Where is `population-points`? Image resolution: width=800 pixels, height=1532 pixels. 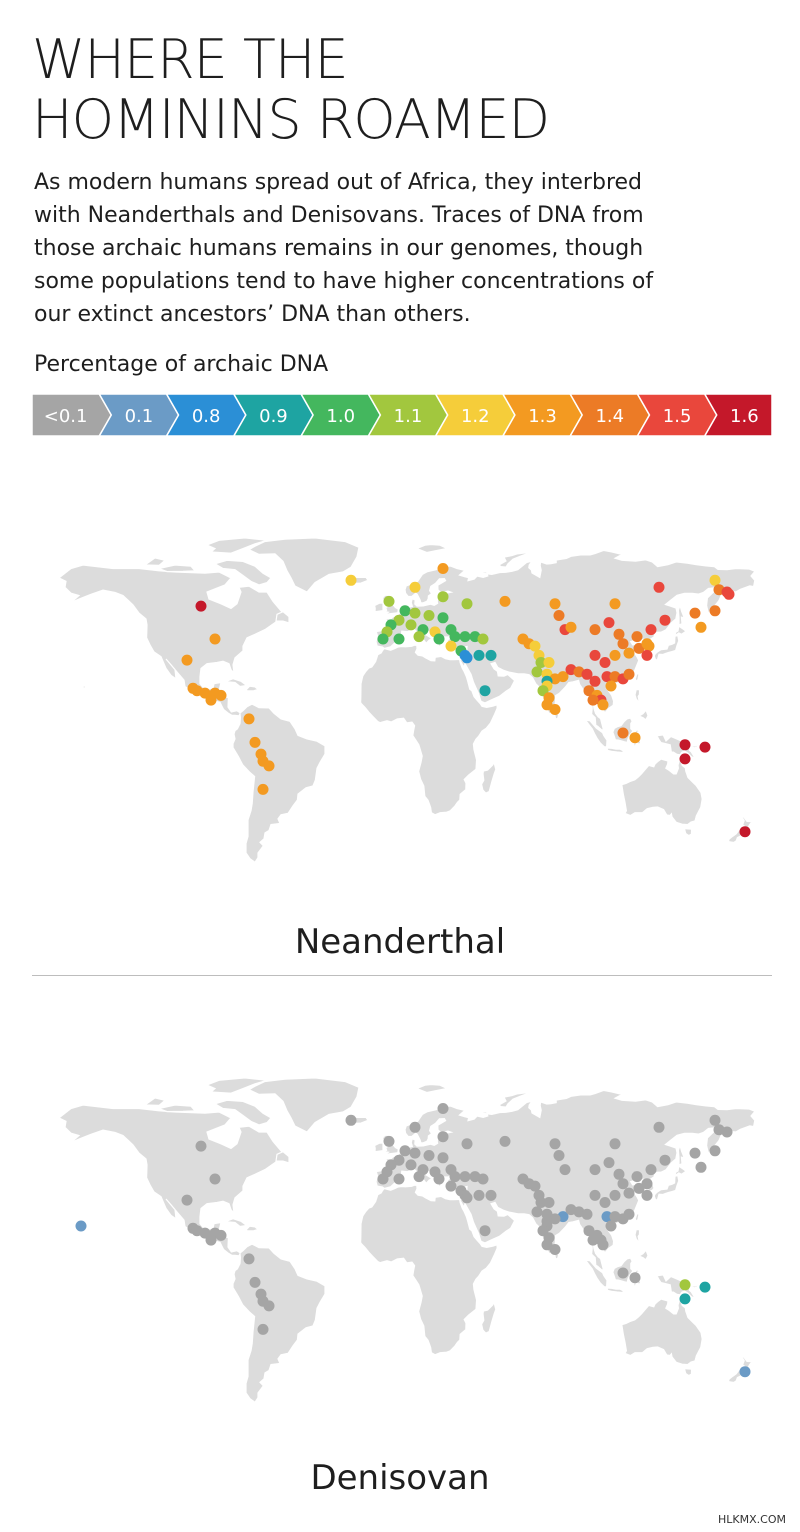 population-points is located at coordinates (466, 700).